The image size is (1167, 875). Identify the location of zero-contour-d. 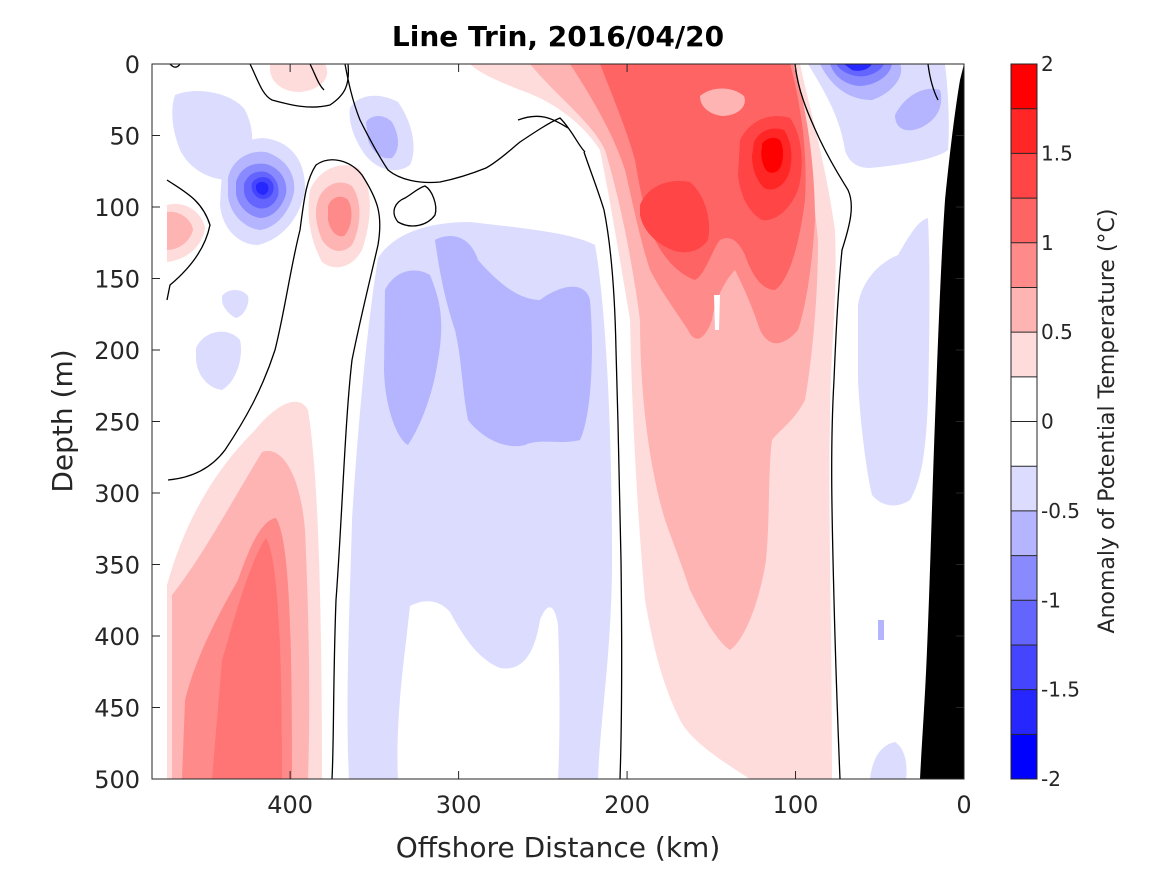
(188, 240).